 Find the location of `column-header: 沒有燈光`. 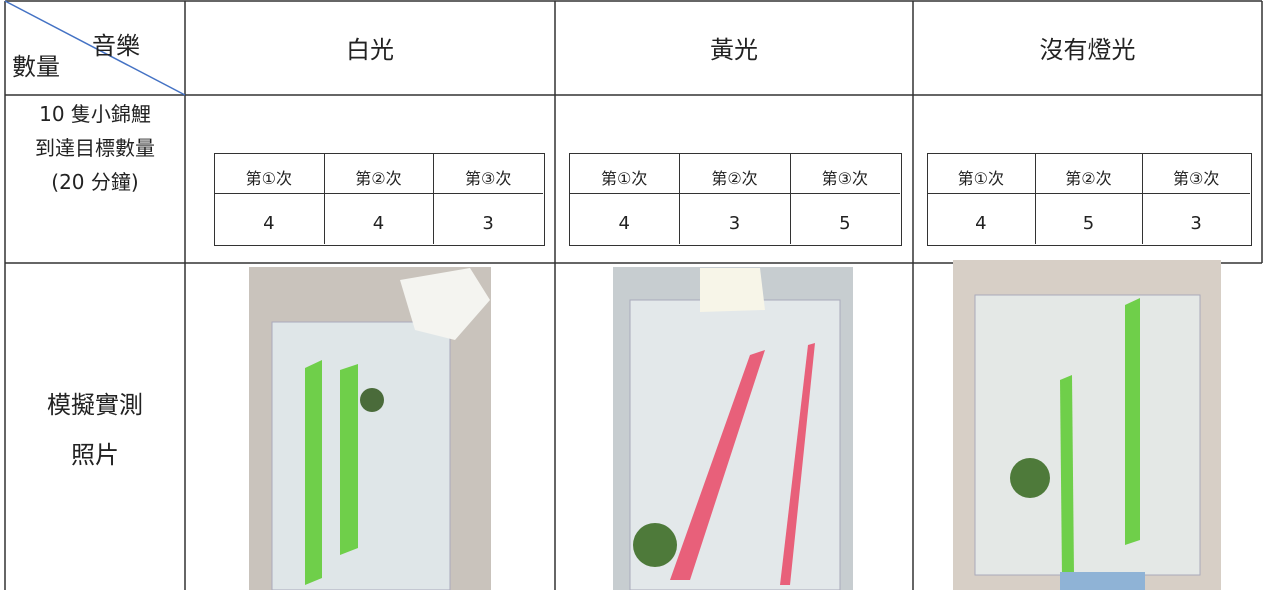

column-header: 沒有燈光 is located at coordinates (1087, 50).